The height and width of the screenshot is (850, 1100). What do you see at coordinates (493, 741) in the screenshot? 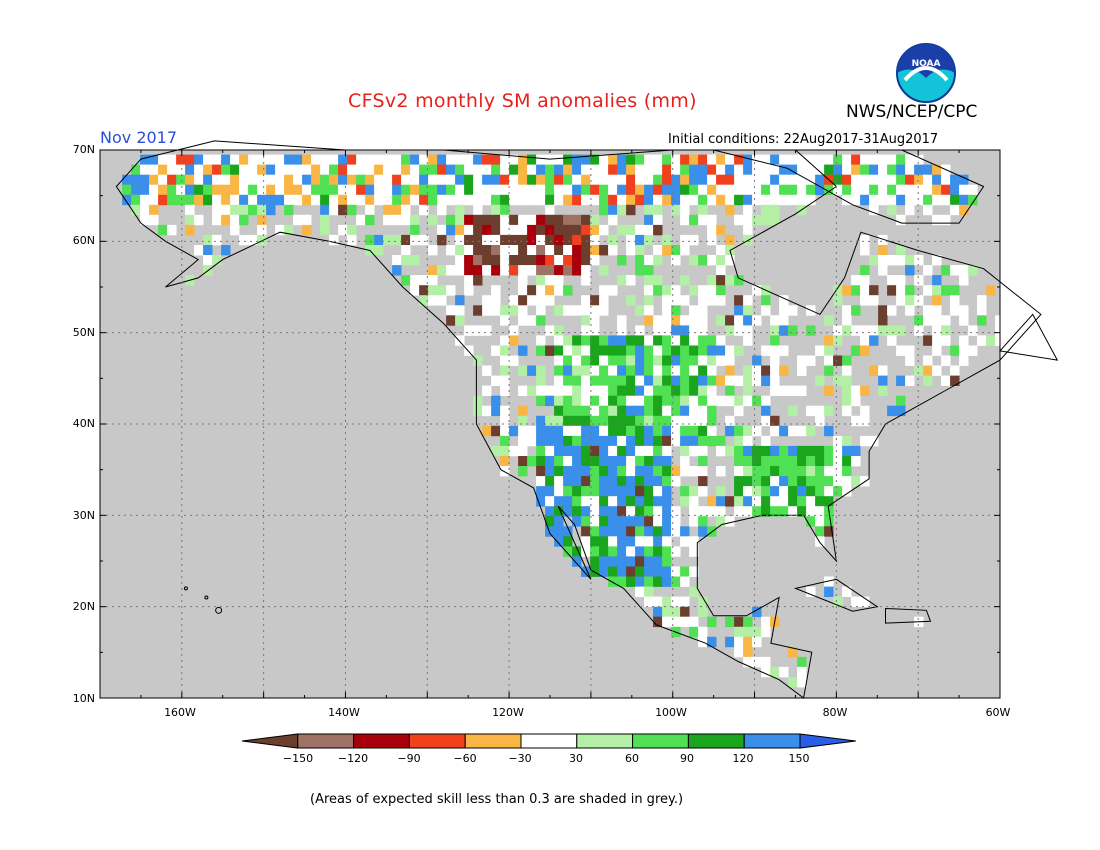
I see `colorbar-segment` at bounding box center [493, 741].